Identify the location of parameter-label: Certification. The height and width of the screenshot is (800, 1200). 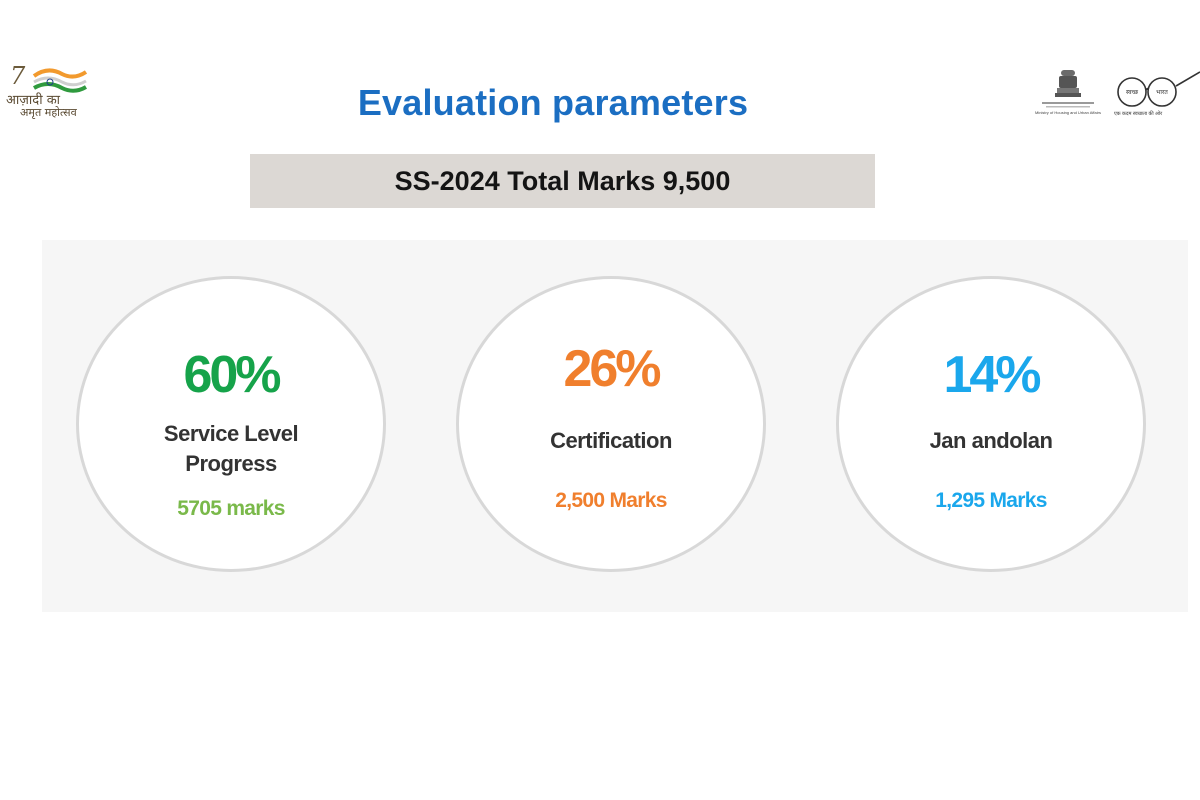
(611, 440).